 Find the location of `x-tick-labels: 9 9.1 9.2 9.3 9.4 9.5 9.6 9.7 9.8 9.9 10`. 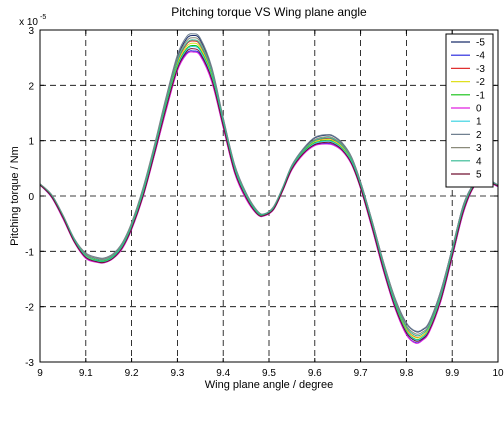

x-tick-labels: 9 9.1 9.2 9.3 9.4 9.5 9.6 9.7 9.8 9.9 10 is located at coordinates (270, 373).